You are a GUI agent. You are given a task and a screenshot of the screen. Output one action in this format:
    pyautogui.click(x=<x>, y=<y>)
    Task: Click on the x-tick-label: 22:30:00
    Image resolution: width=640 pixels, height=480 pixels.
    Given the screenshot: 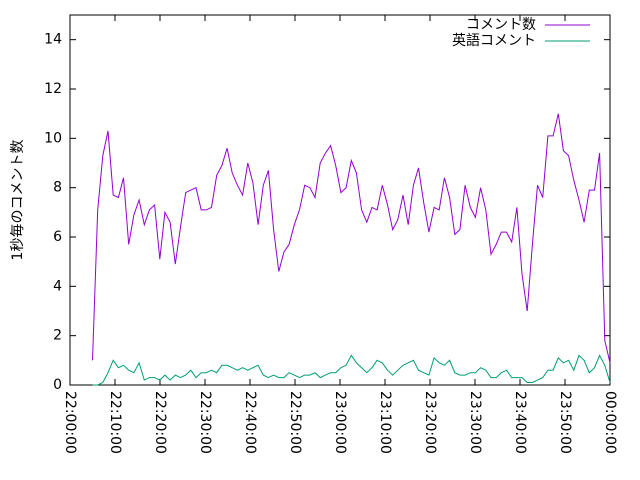 What is the action you would take?
    pyautogui.click(x=205, y=422)
    